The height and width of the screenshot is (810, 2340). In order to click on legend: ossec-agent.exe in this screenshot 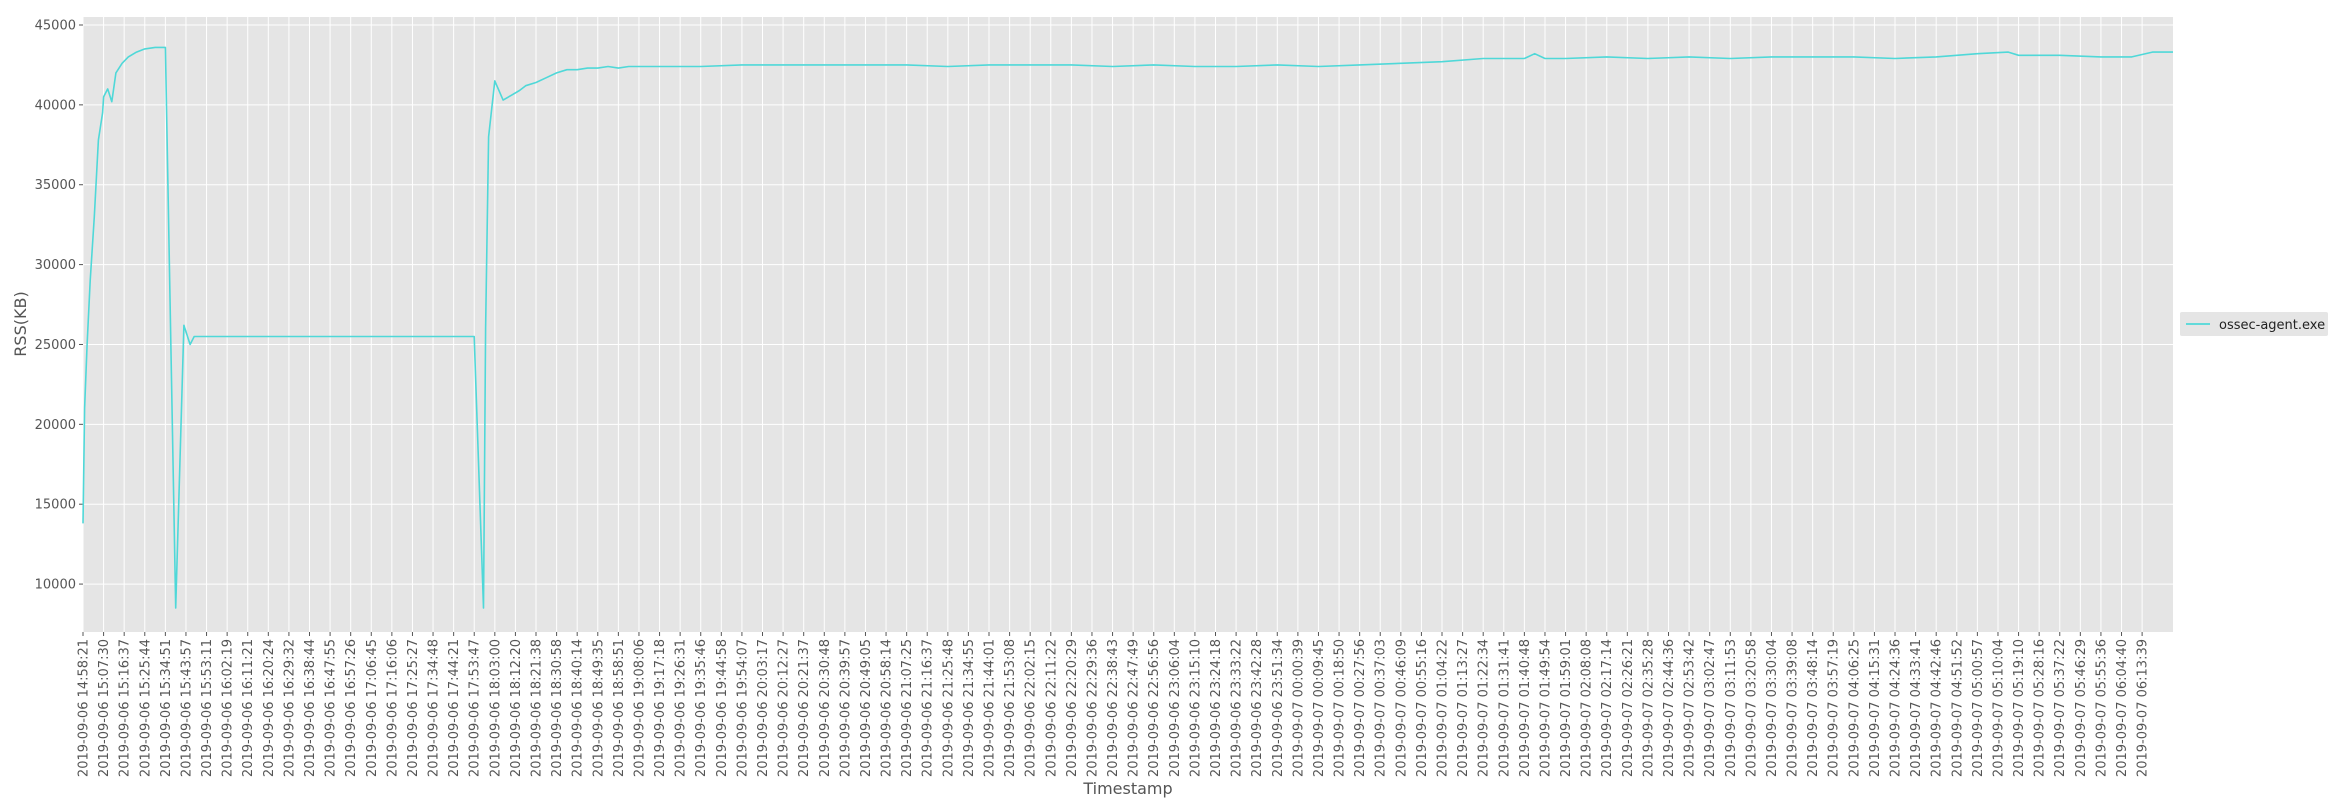, I will do `click(2254, 324)`.